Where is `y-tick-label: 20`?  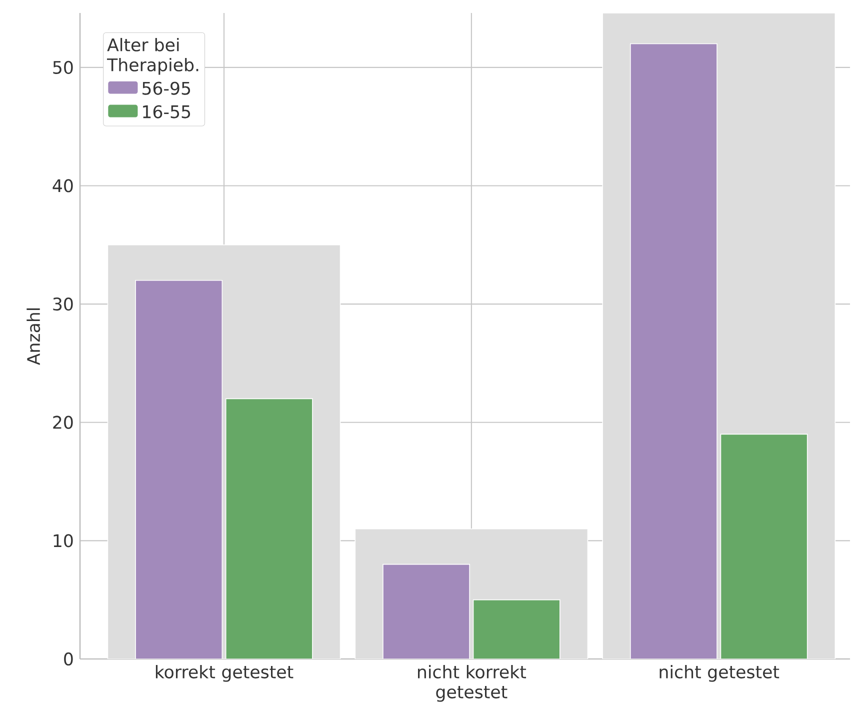 y-tick-label: 20 is located at coordinates (63, 422).